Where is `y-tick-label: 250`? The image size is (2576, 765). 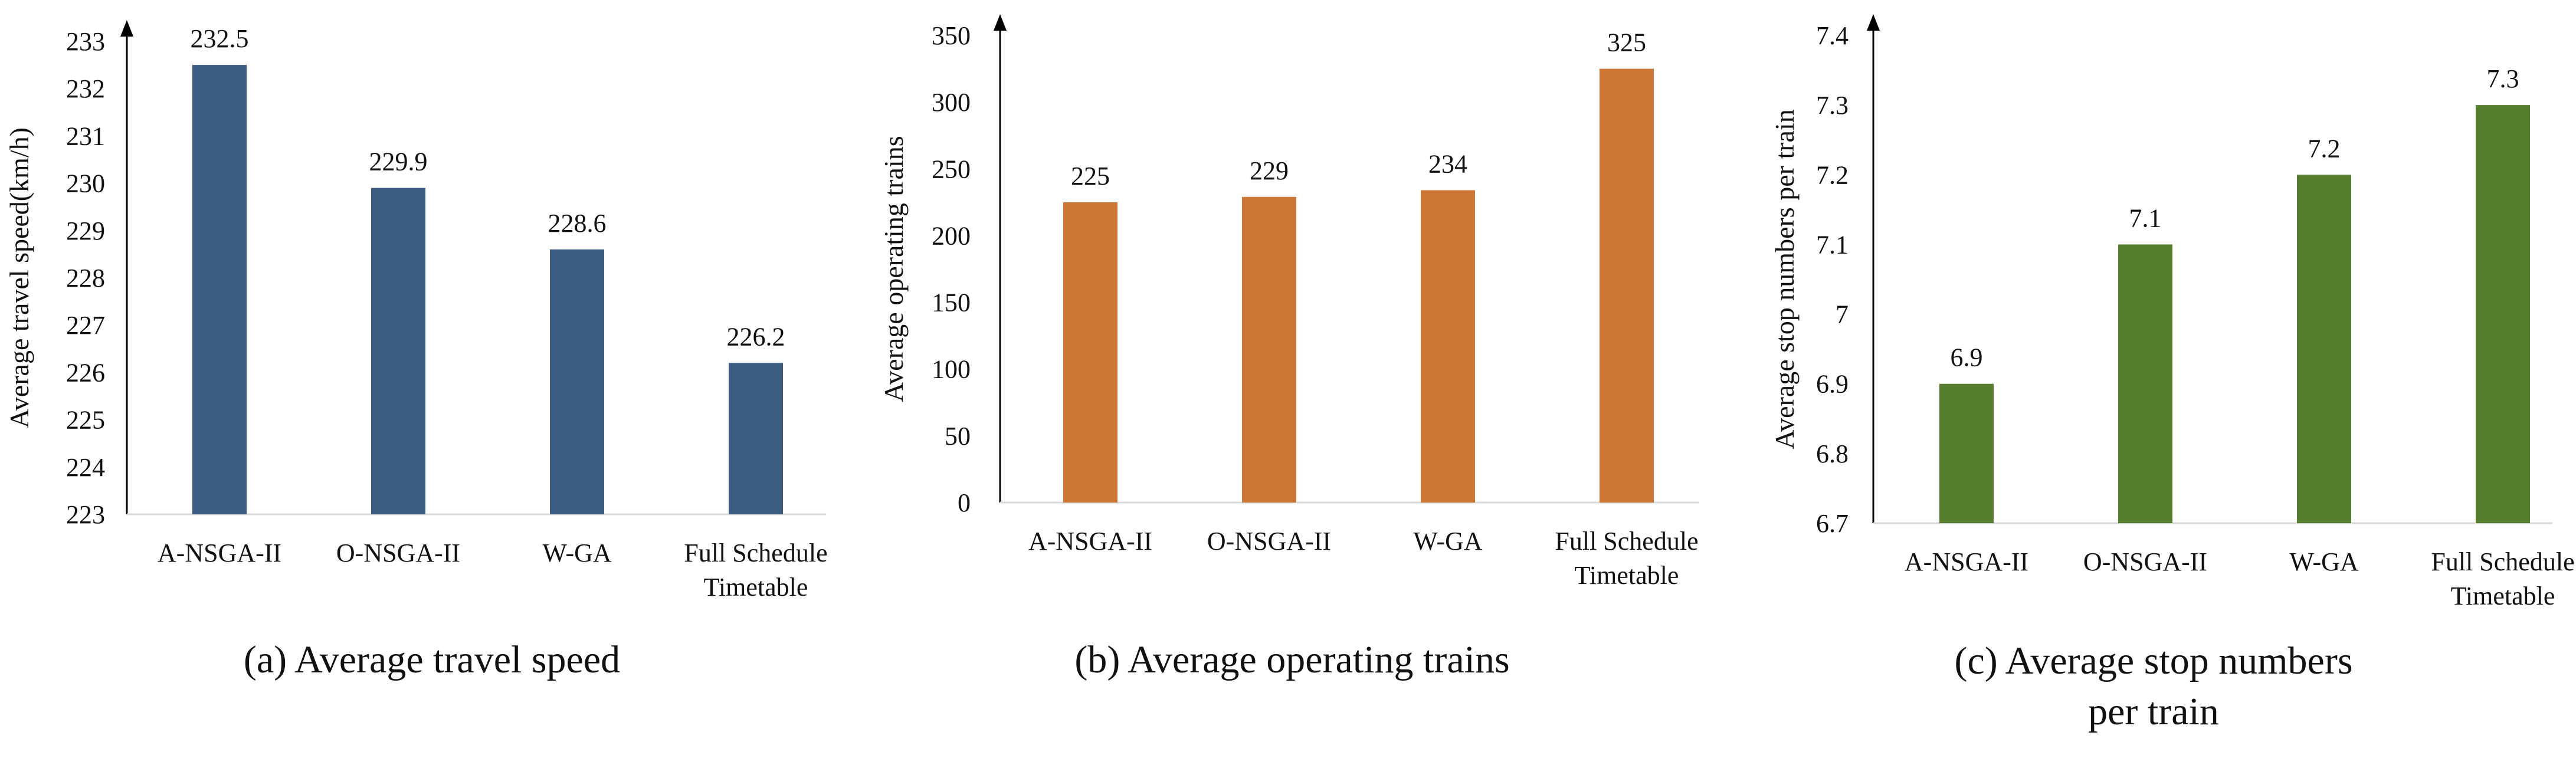 y-tick-label: 250 is located at coordinates (951, 169).